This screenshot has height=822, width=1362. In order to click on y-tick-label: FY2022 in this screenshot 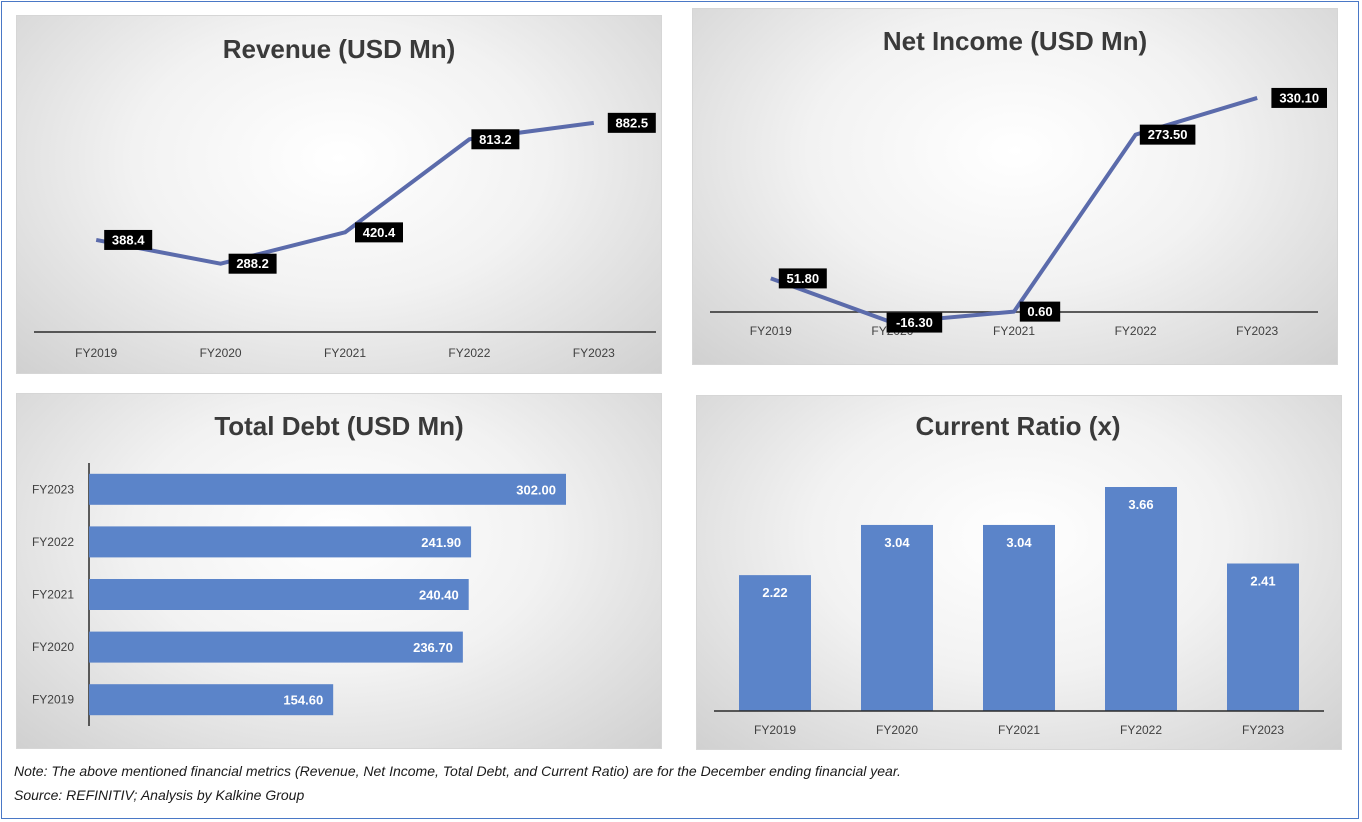, I will do `click(53, 542)`.